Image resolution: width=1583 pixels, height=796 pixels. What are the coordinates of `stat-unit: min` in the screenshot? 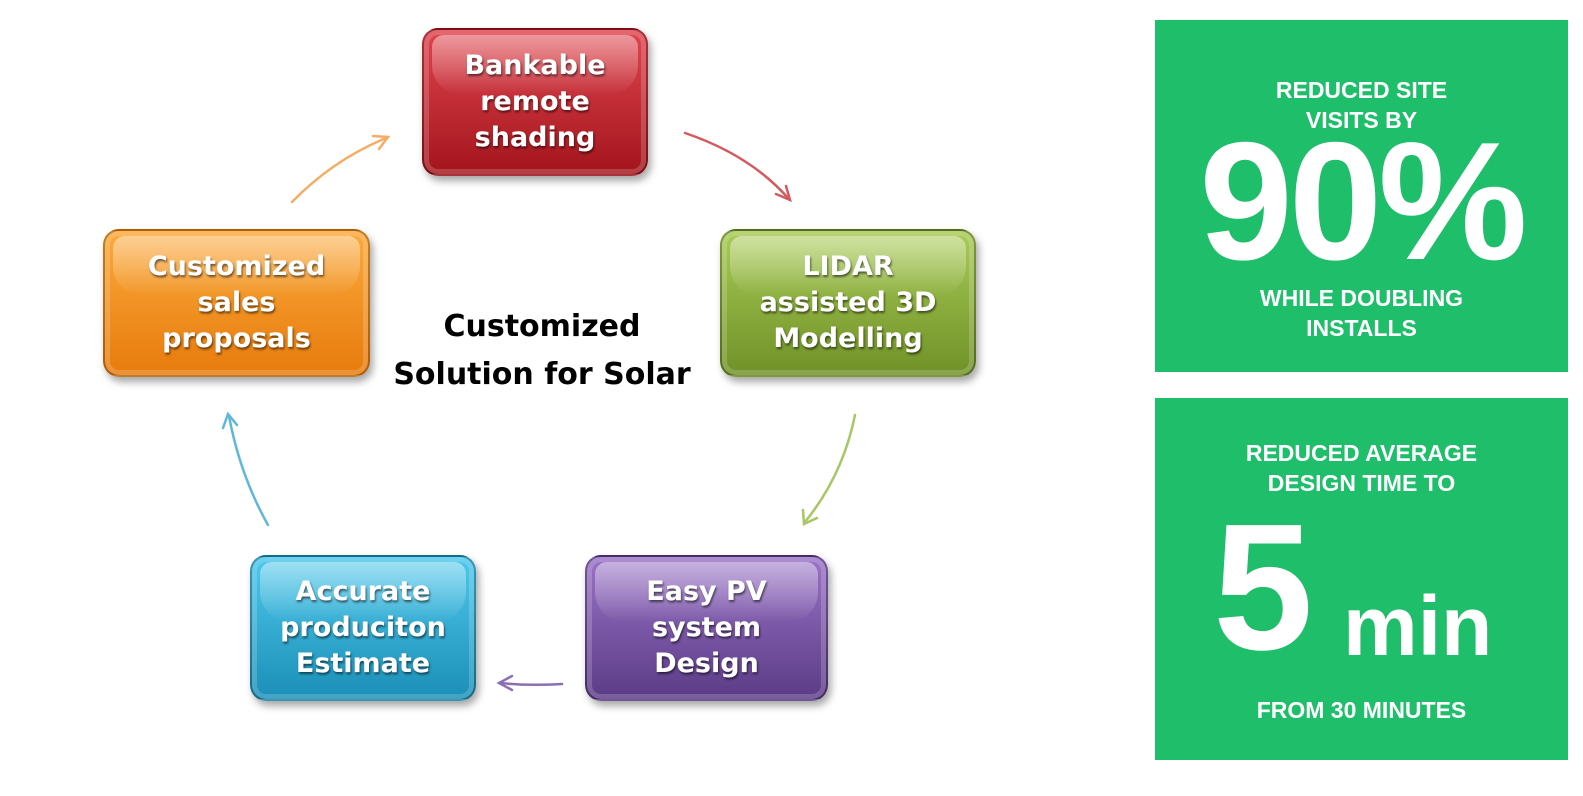 It's located at (1418, 626).